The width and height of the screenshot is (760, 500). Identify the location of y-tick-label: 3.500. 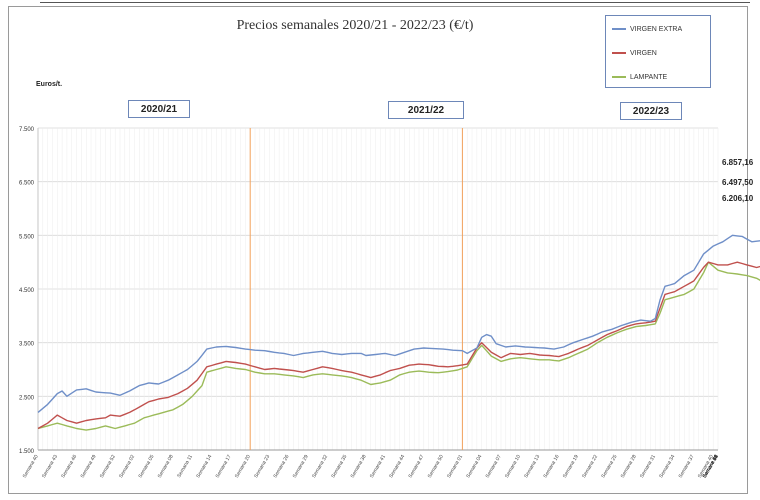
(27, 345).